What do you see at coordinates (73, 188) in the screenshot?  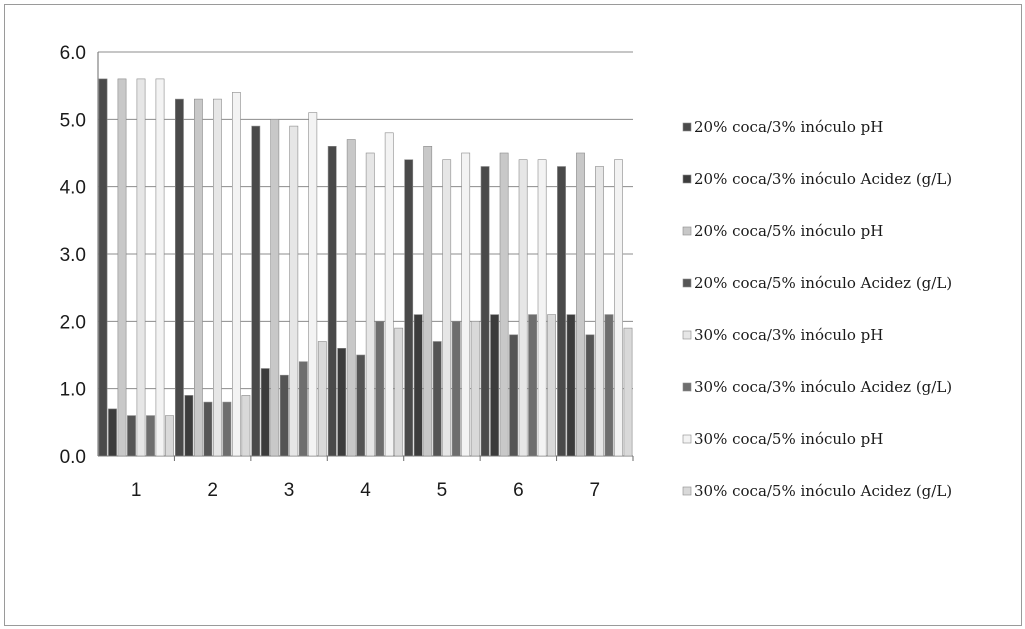 I see `y-tick-label: 4.0` at bounding box center [73, 188].